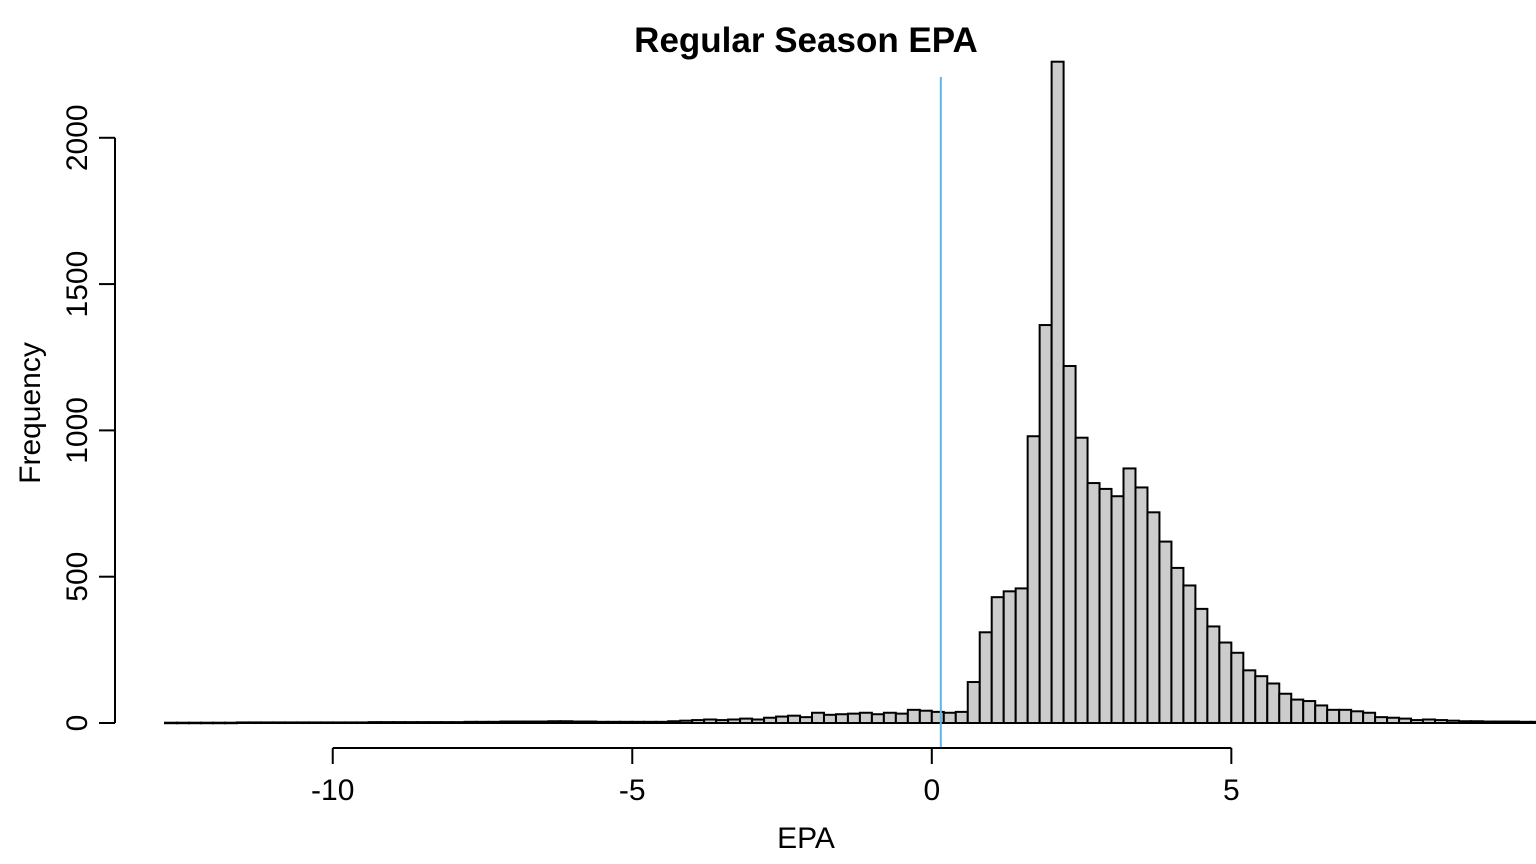  What do you see at coordinates (806, 40) in the screenshot?
I see `chart-title: Regular Season EPA` at bounding box center [806, 40].